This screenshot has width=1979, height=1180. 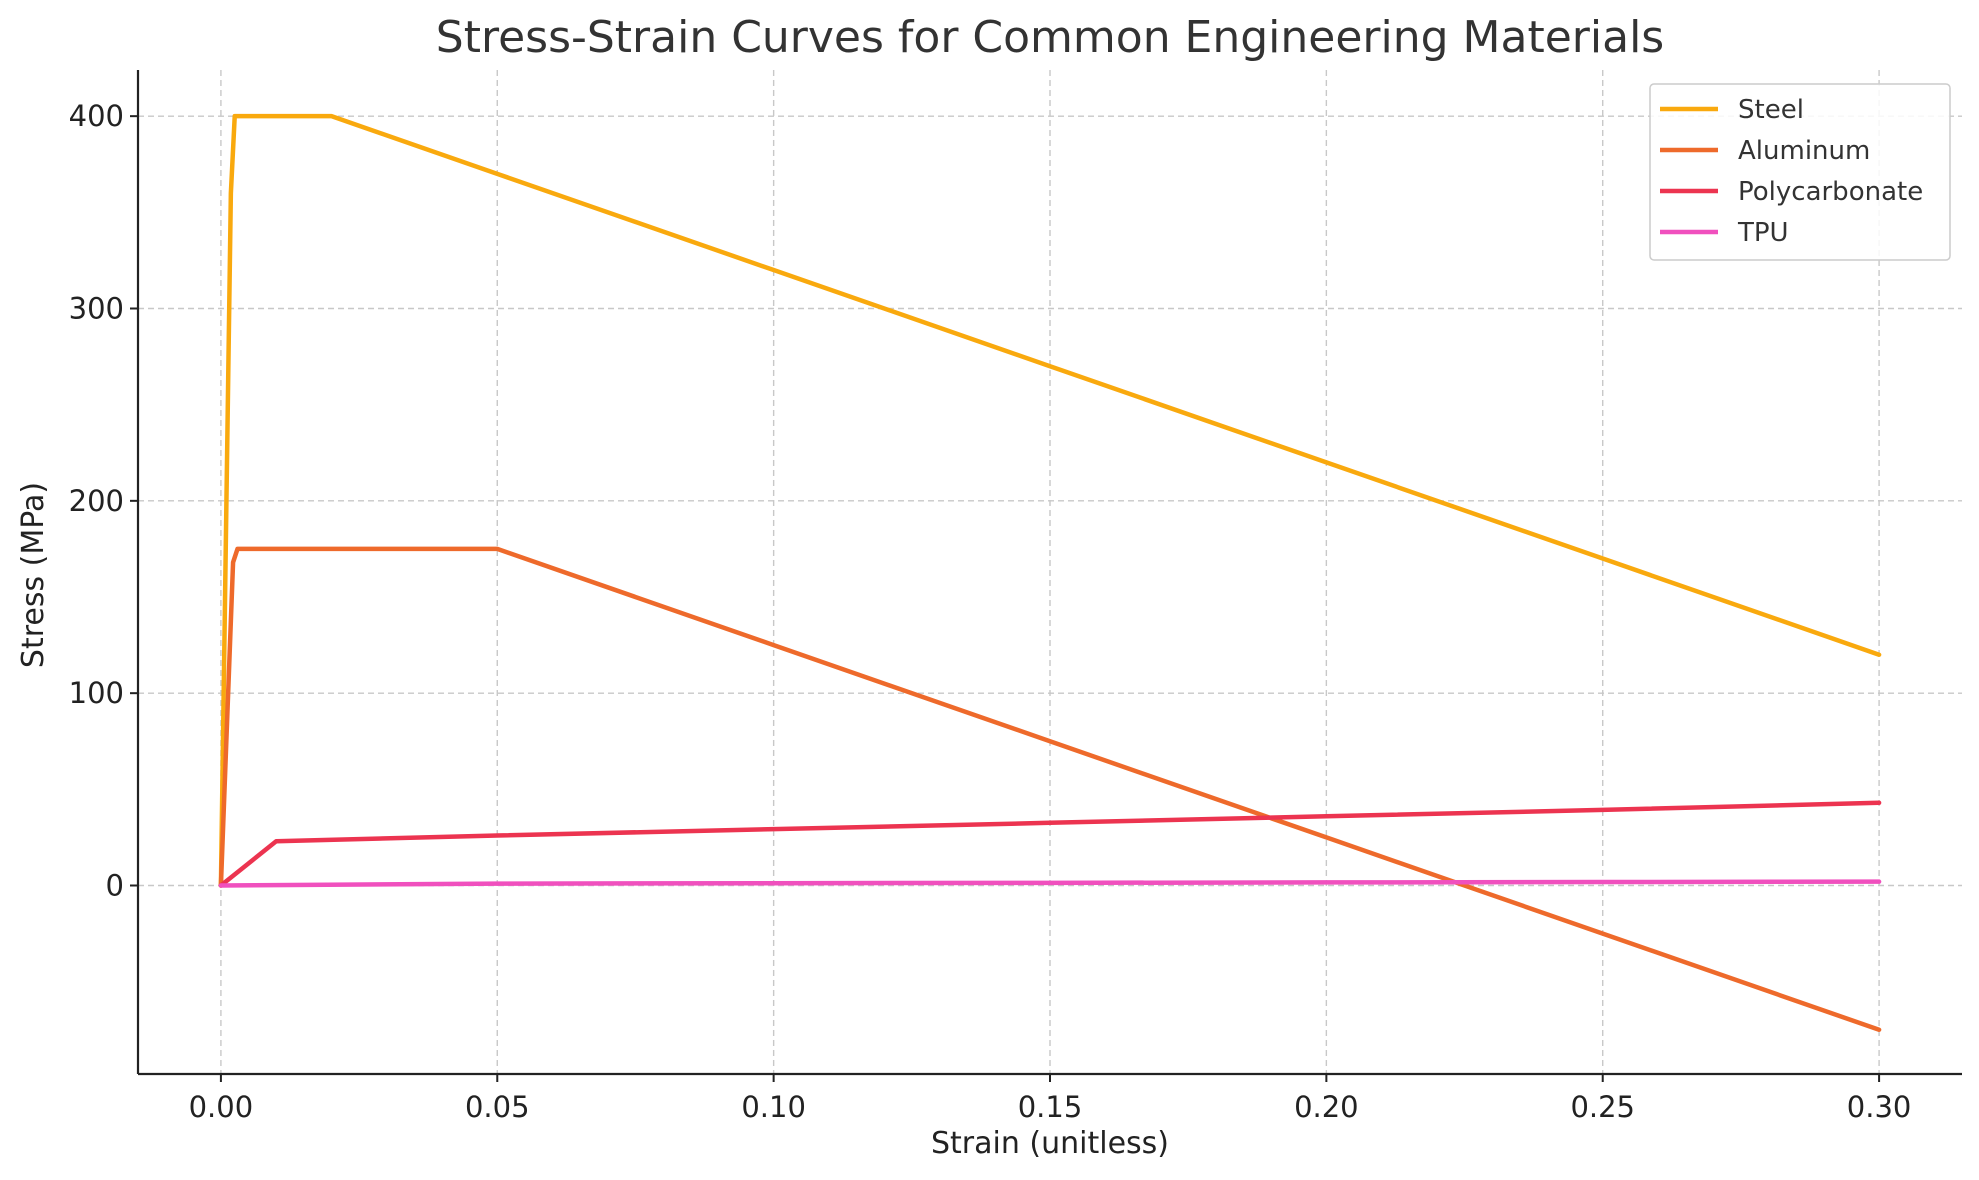 What do you see at coordinates (96, 501) in the screenshot?
I see `y-tick-label: 200` at bounding box center [96, 501].